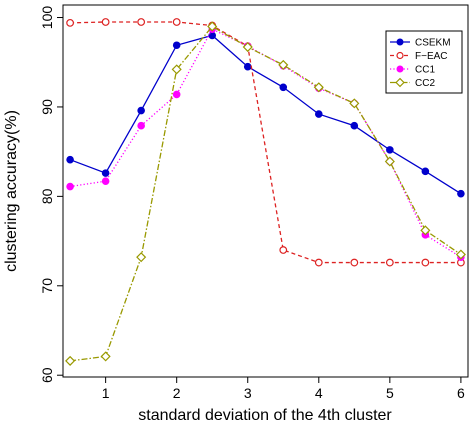 The height and width of the screenshot is (427, 474). I want to click on x-tick-label: 1, so click(106, 393).